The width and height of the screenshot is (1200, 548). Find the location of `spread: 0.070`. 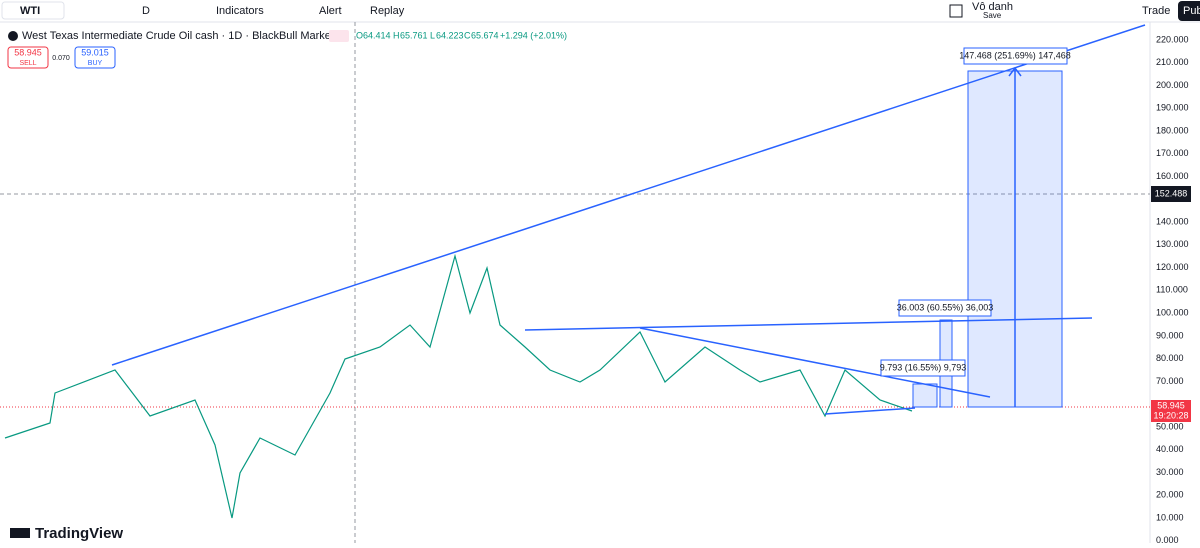

spread: 0.070 is located at coordinates (61, 58).